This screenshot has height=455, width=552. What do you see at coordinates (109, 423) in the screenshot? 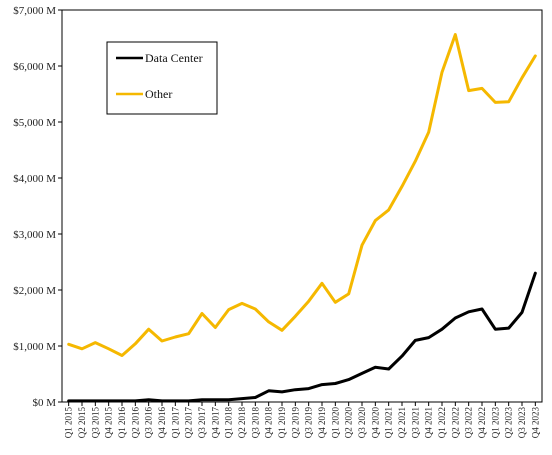
I see `x-tick-label: Q4 2015` at bounding box center [109, 423].